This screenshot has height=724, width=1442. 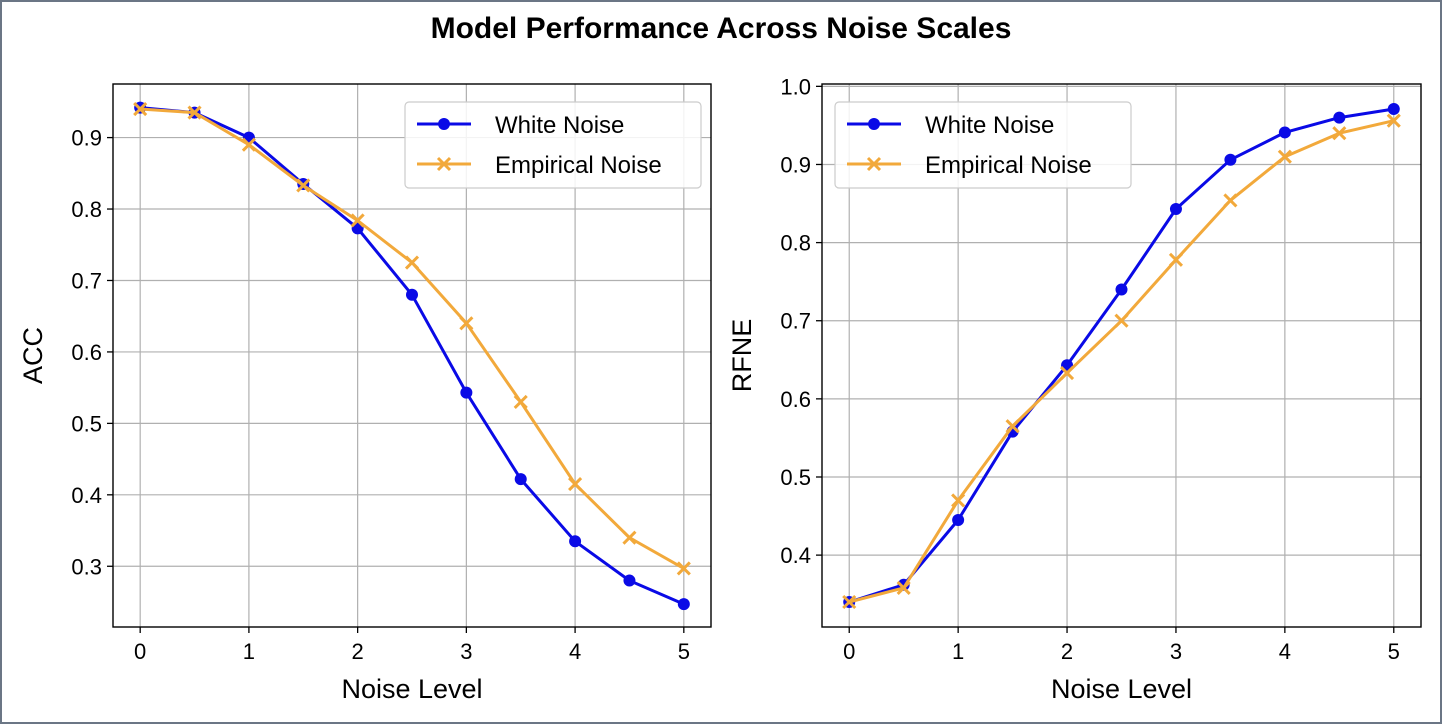 What do you see at coordinates (795, 86) in the screenshot?
I see `y-tick-label: 1.0` at bounding box center [795, 86].